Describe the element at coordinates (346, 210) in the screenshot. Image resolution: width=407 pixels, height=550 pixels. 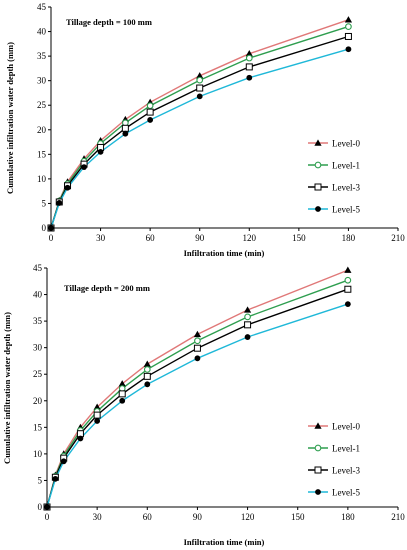
I see `legend-label: Level-5` at that location.